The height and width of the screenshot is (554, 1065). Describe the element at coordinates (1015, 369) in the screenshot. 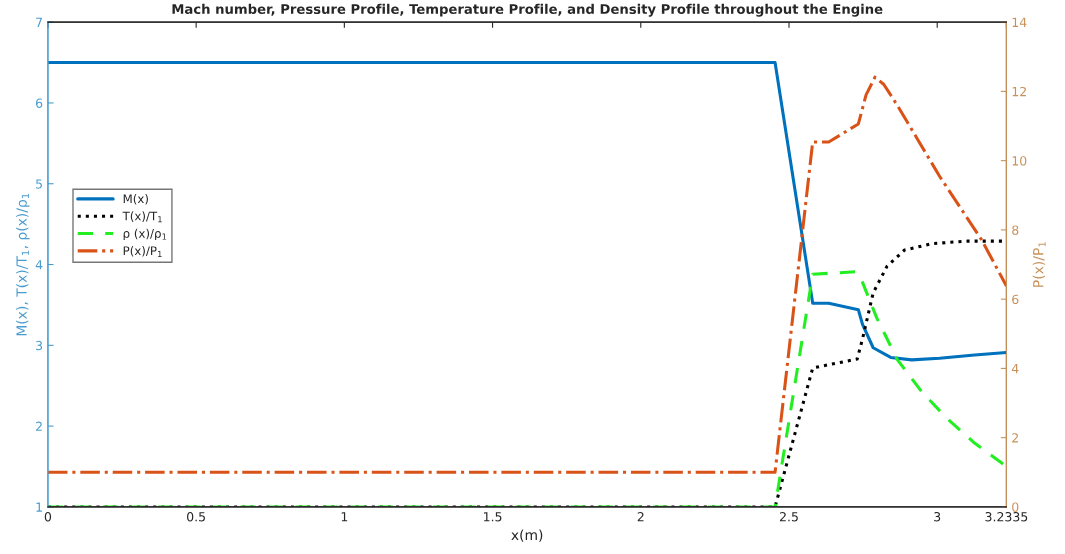

I see `y2-tick-label: 4` at that location.